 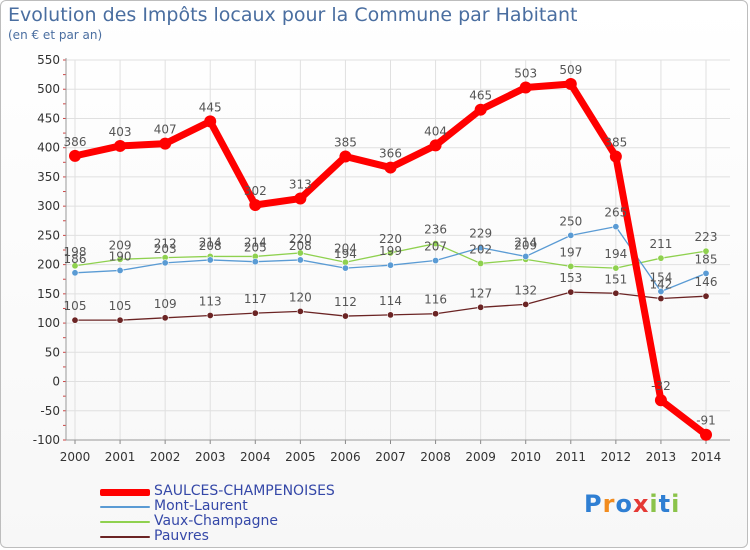 I want to click on data-label: 199, so click(x=390, y=251).